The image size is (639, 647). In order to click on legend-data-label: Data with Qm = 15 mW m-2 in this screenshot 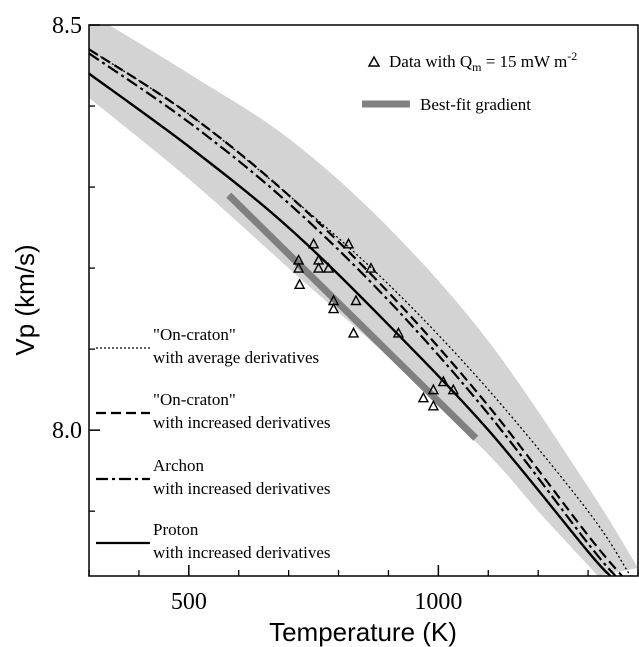, I will do `click(483, 61)`.